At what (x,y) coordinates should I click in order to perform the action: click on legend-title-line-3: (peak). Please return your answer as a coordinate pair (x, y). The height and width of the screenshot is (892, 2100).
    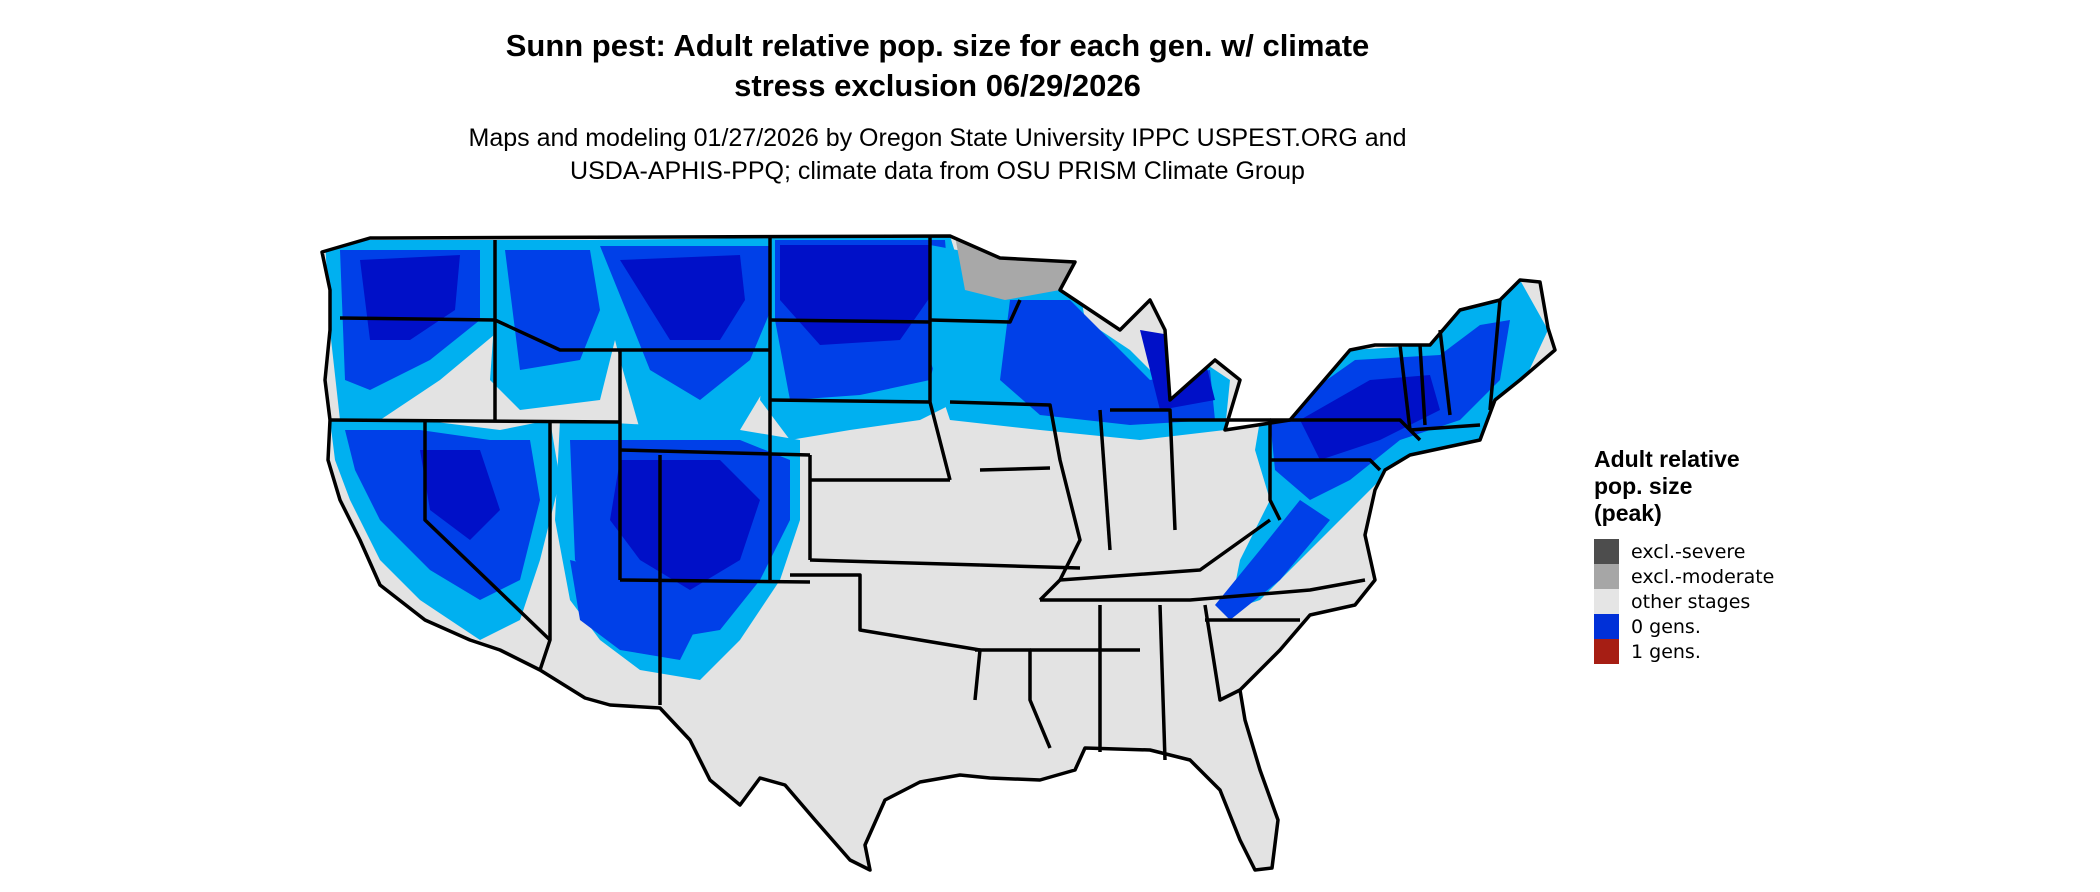
    Looking at the image, I should click on (1628, 513).